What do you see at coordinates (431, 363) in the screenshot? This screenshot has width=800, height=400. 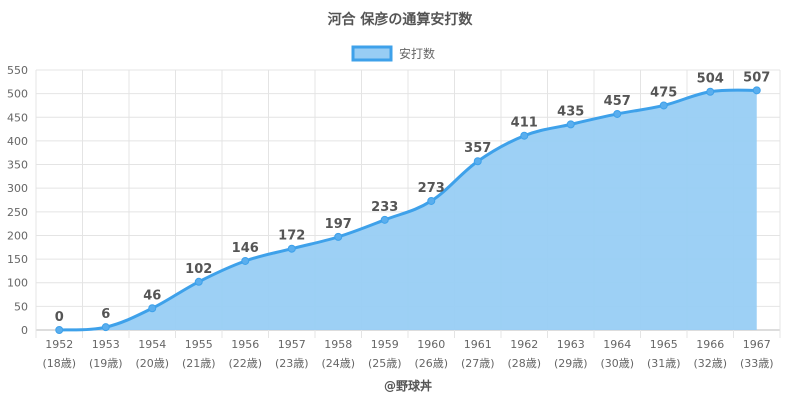 I see `x-tick-sublabel: (26歳)` at bounding box center [431, 363].